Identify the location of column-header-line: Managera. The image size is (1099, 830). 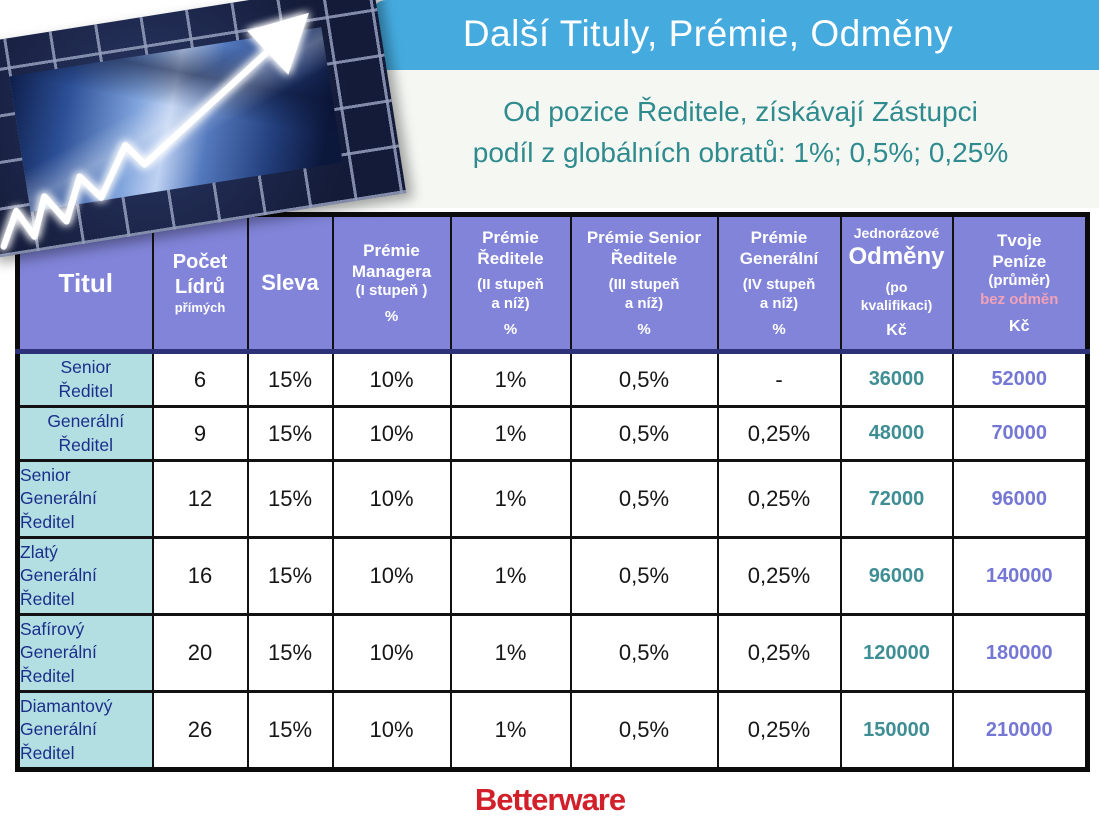
(391, 271).